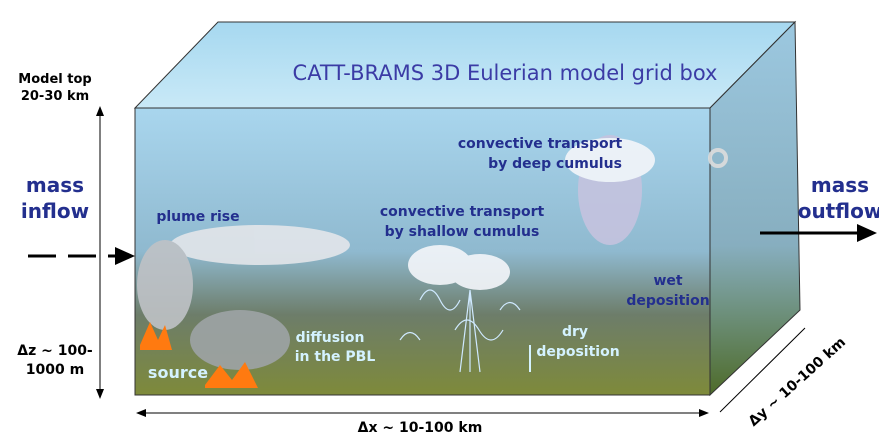  I want to click on dry-label: deposition, so click(577, 352).